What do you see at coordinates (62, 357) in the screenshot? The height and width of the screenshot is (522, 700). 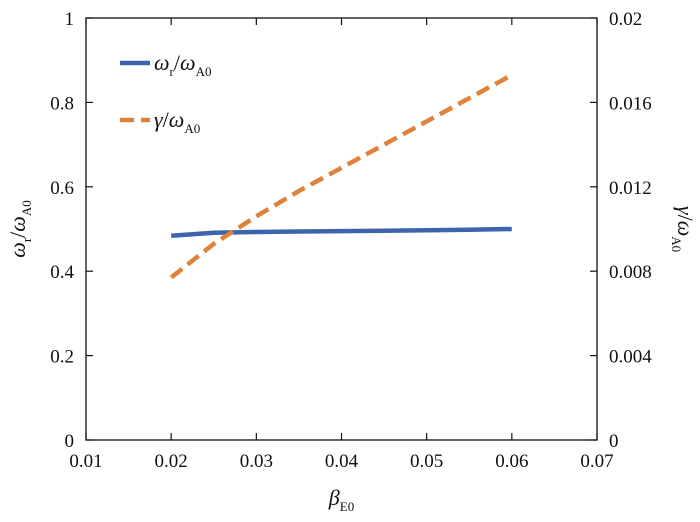 I see `y-left-tick-label: 0.2` at bounding box center [62, 357].